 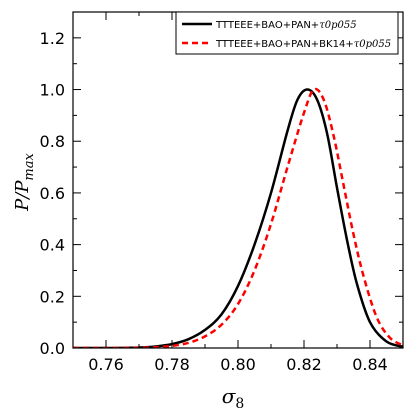 I want to click on x-tick-label-4: 0.84, so click(x=370, y=364).